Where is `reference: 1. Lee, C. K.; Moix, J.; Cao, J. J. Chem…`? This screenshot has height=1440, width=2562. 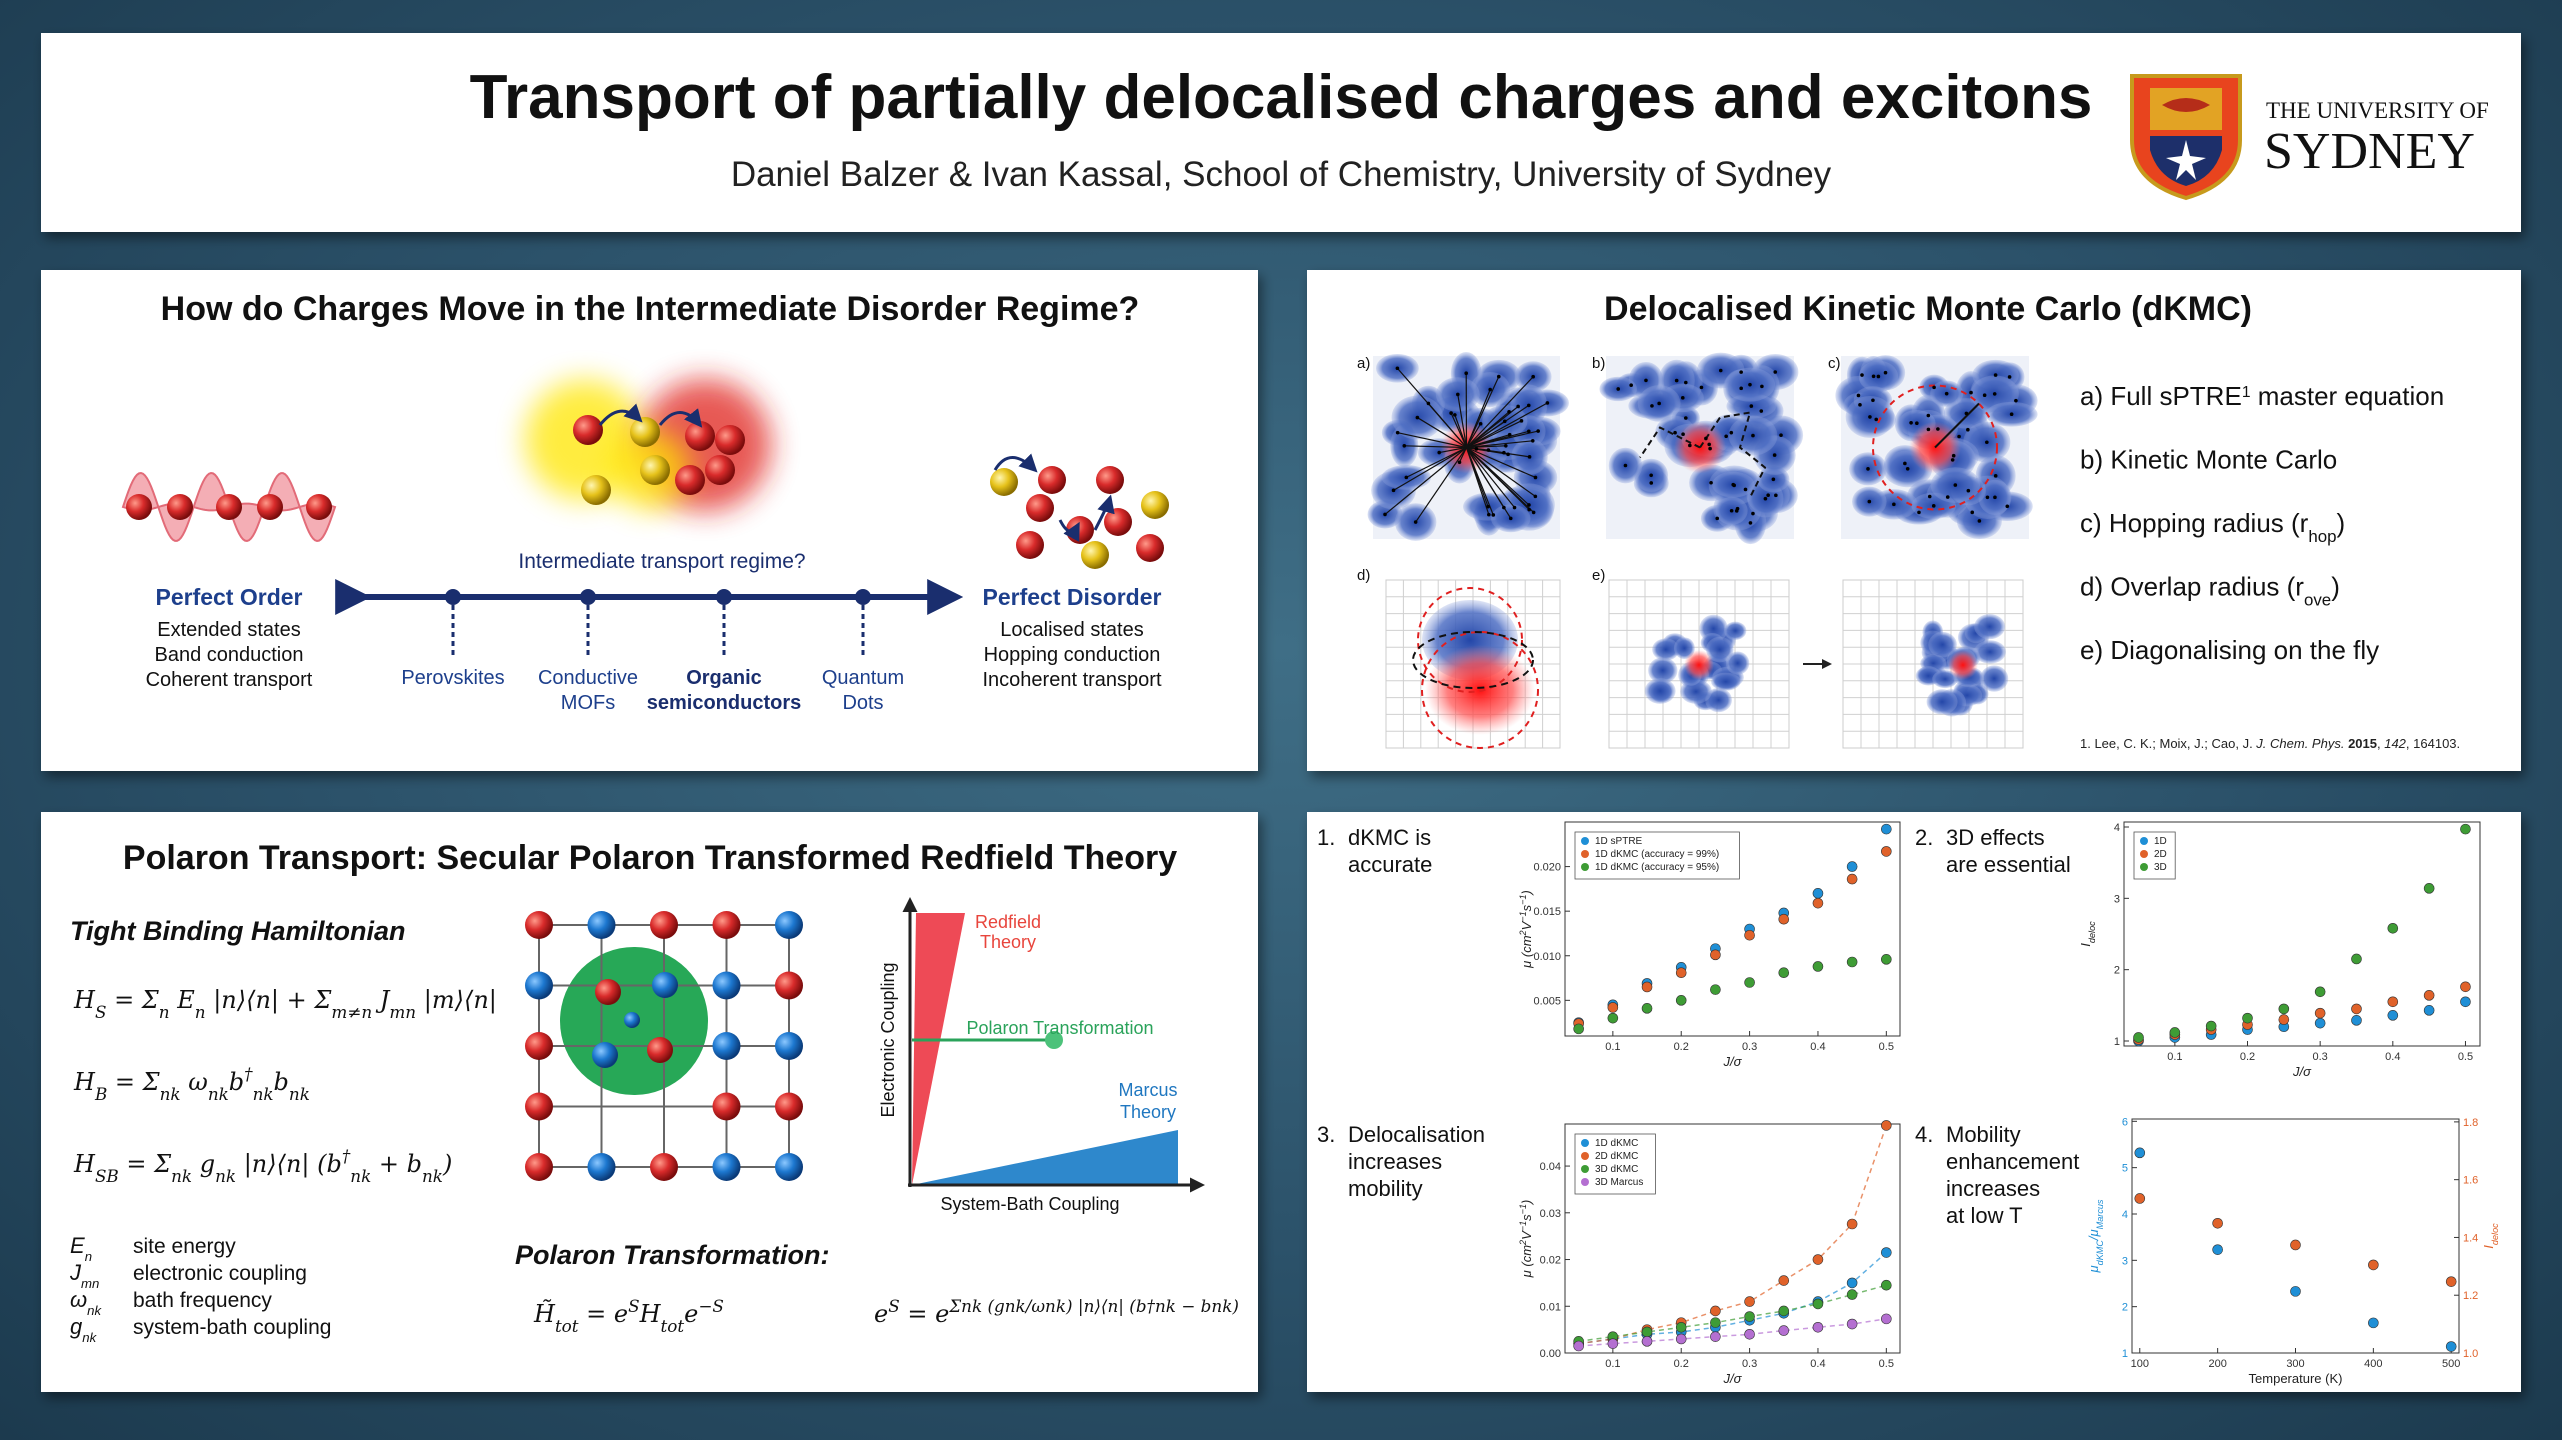
reference: 1. Lee, C. K.; Moix, J.; Cao, J. J. Chem… is located at coordinates (2270, 743).